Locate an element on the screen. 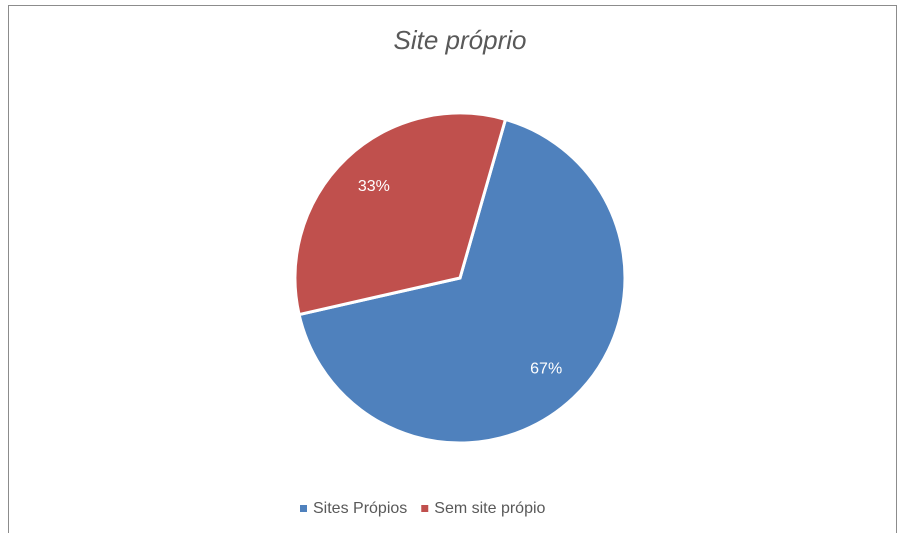 The image size is (904, 538). legend-label: Sites Própios is located at coordinates (360, 508).